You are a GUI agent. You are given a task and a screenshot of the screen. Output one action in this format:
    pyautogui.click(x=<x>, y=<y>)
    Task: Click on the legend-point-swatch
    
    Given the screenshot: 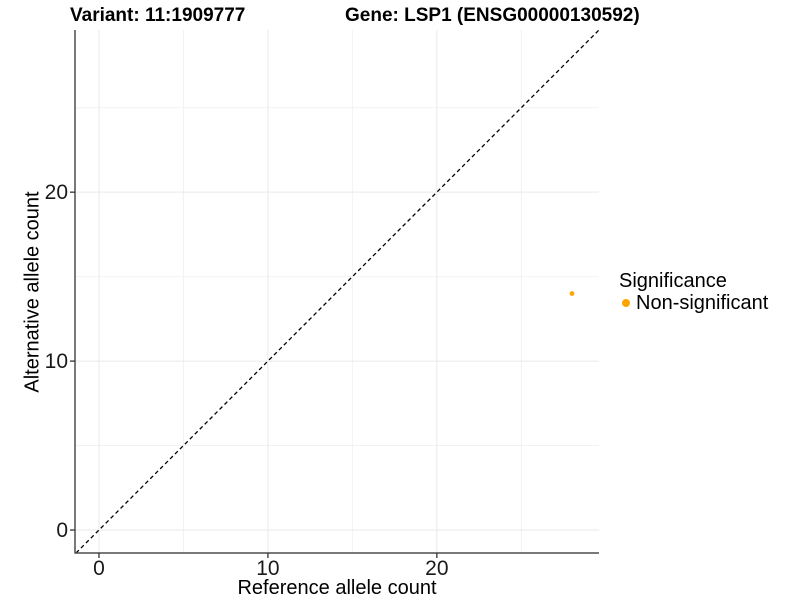 What is the action you would take?
    pyautogui.click(x=626, y=303)
    